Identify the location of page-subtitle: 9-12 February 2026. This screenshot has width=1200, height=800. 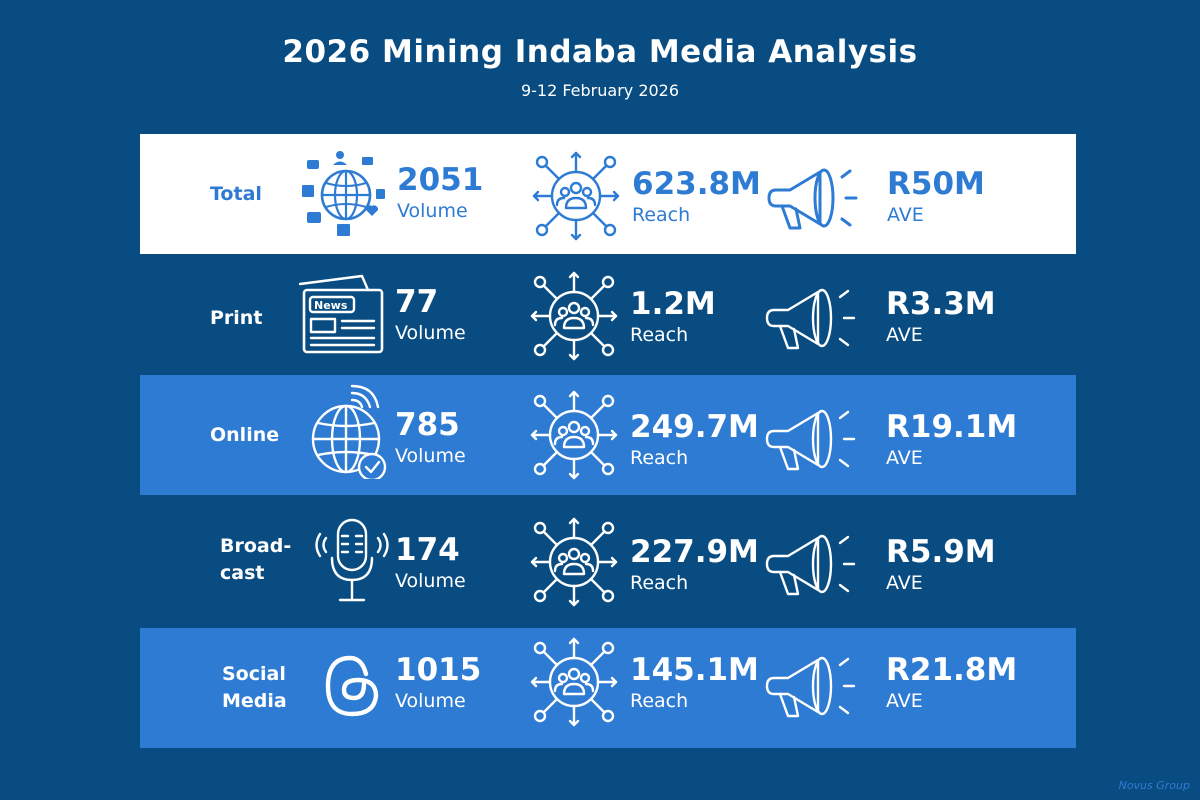
(600, 90).